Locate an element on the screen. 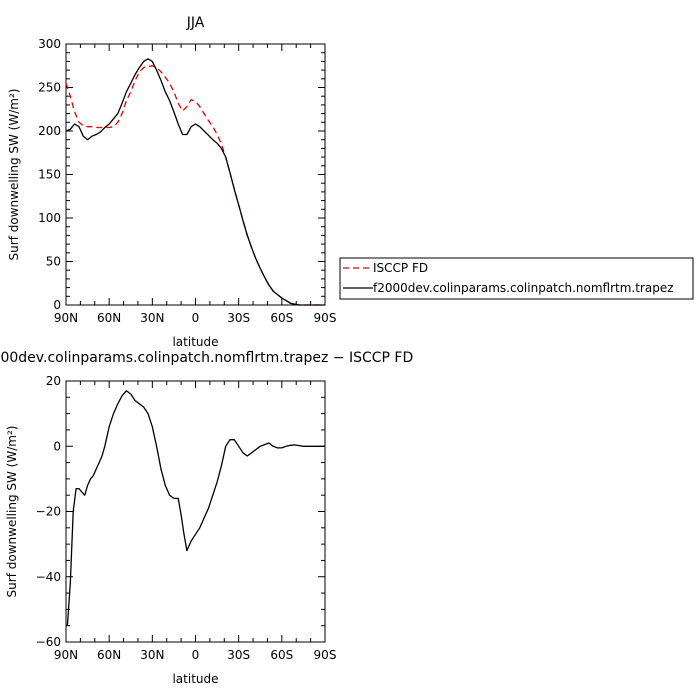  bottom-x-tick-label: 30S is located at coordinates (238, 655).